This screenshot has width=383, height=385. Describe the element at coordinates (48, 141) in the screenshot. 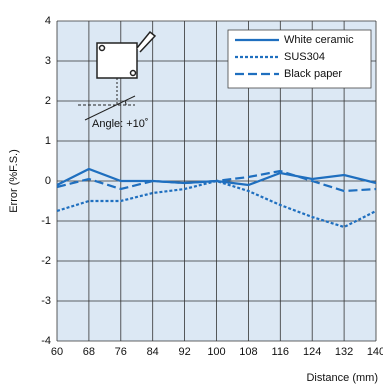

I see `y-tick-label: 1` at that location.